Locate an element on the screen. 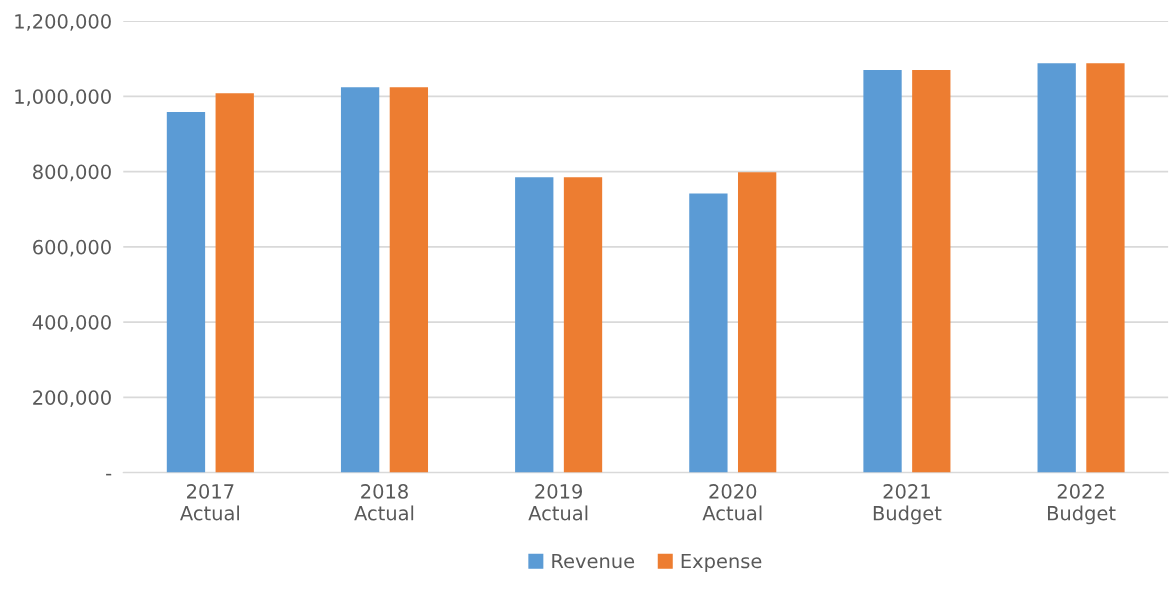  y-tick-label: 200,000 is located at coordinates (72, 398).